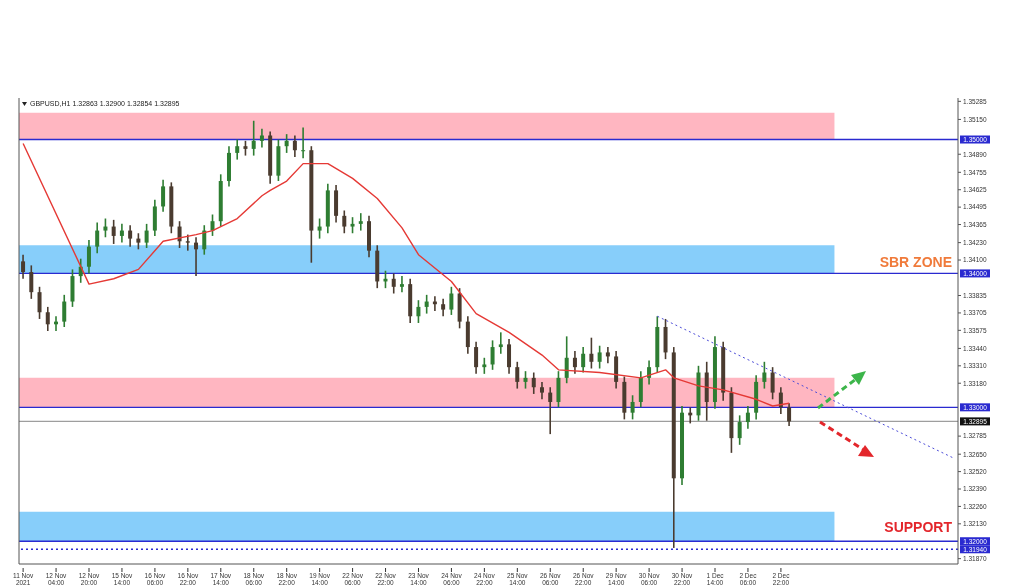 The width and height of the screenshot is (1024, 587). Describe the element at coordinates (918, 527) in the screenshot. I see `annotation: SUPPORT` at that location.